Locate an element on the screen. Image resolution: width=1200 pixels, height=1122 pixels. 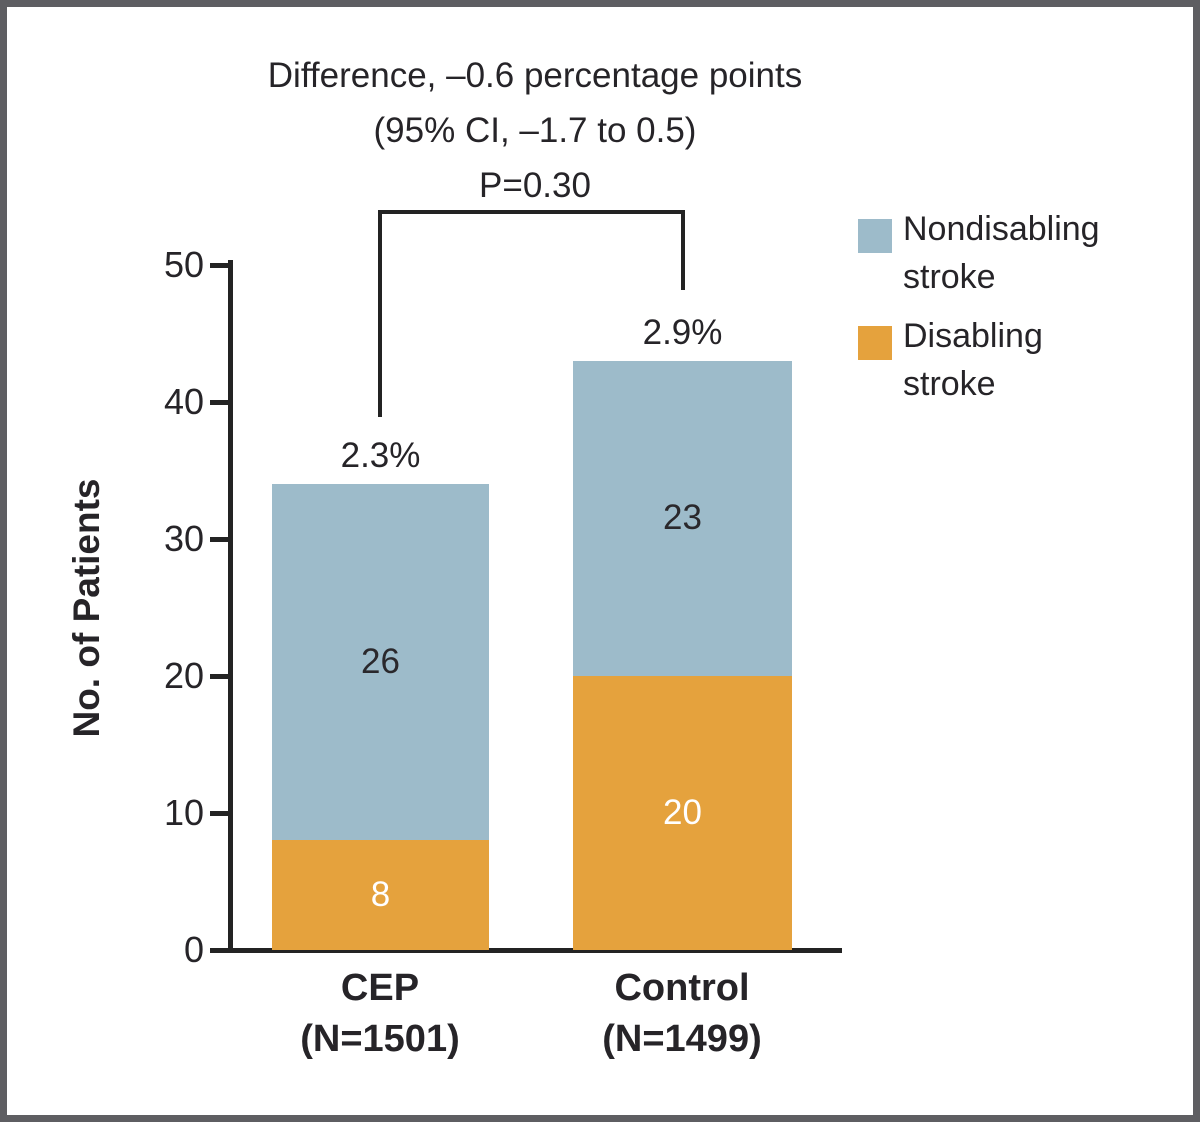
comparison-bracket-top is located at coordinates (531, 212).